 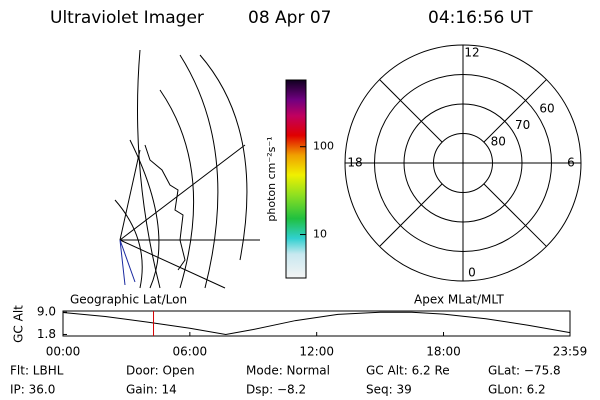 I want to click on footer-field: GC Alt: 6.2 Re, so click(x=408, y=371).